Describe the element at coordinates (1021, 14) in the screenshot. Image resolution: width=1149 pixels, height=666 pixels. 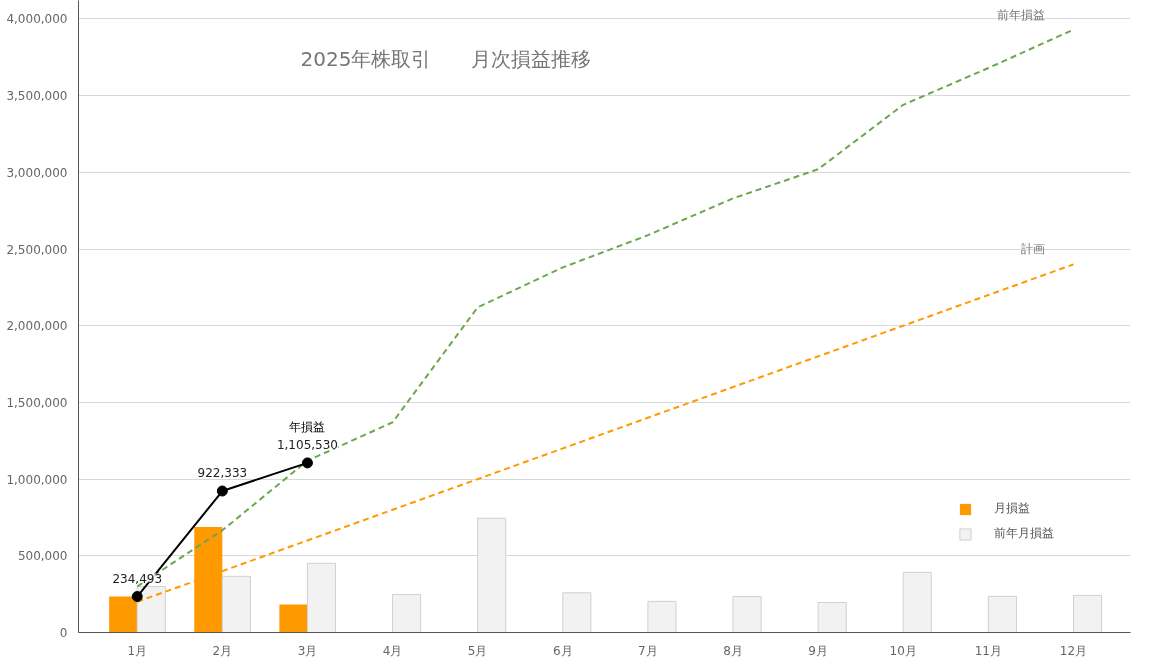
I see `series-label: 前年損益` at that location.